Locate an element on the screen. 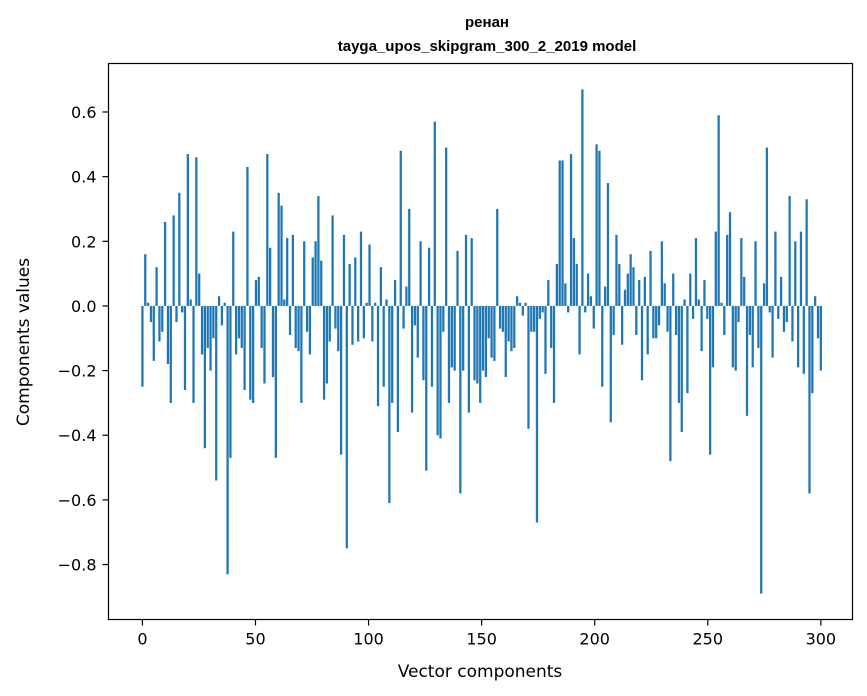 This screenshot has height=696, width=867. y-tick-label: 0.6 is located at coordinates (83, 112).